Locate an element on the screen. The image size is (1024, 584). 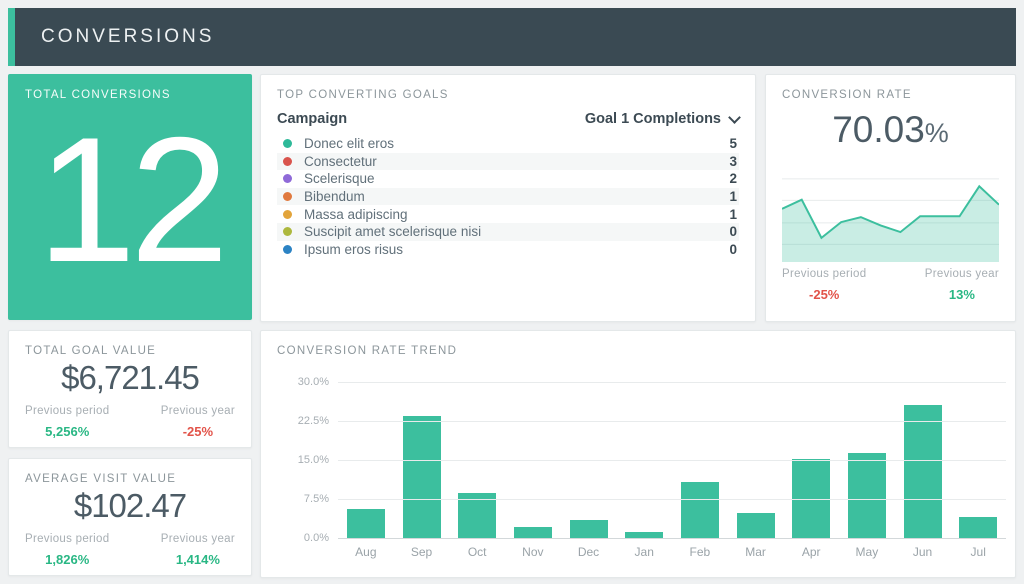
x-tick-label: Feb is located at coordinates (700, 552).